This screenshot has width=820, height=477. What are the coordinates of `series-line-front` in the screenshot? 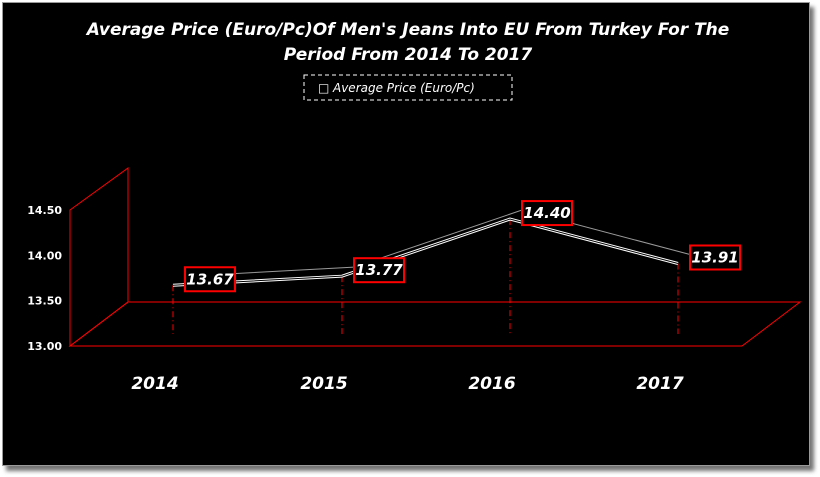 It's located at (425, 252).